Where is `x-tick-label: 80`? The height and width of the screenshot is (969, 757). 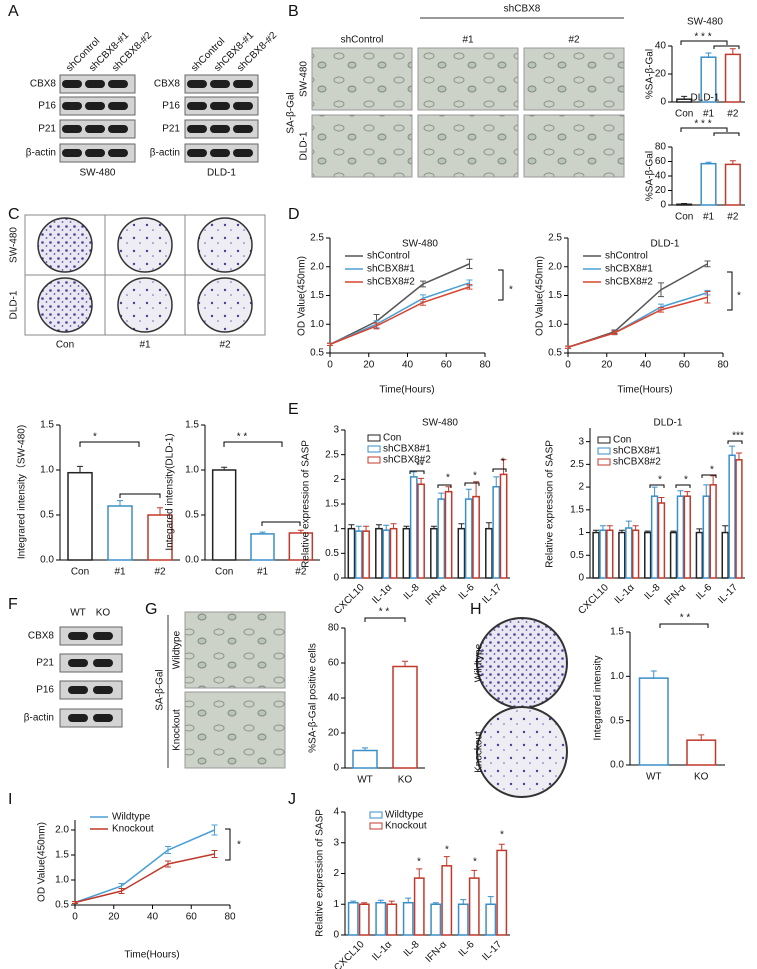 x-tick-label: 80 is located at coordinates (230, 917).